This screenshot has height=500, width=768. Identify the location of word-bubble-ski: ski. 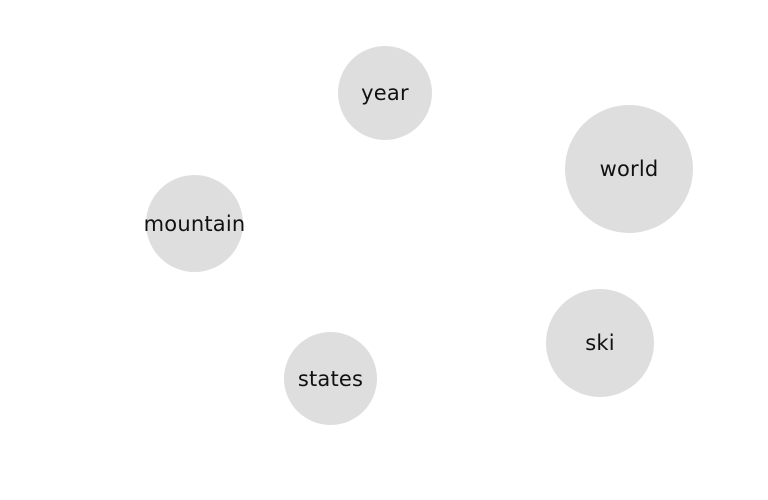
(600, 343).